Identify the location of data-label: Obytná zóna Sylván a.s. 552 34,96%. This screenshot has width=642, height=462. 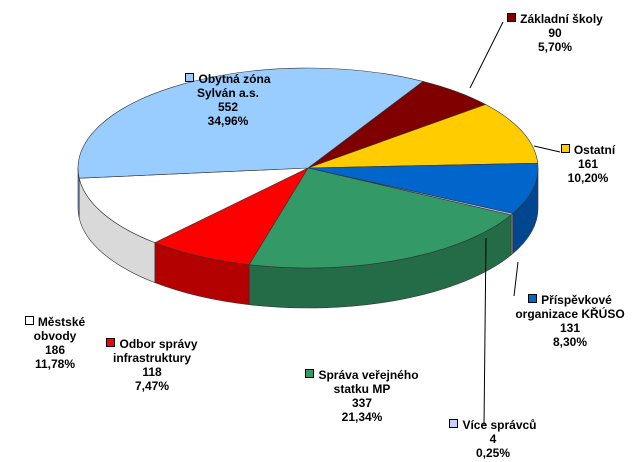
(228, 100).